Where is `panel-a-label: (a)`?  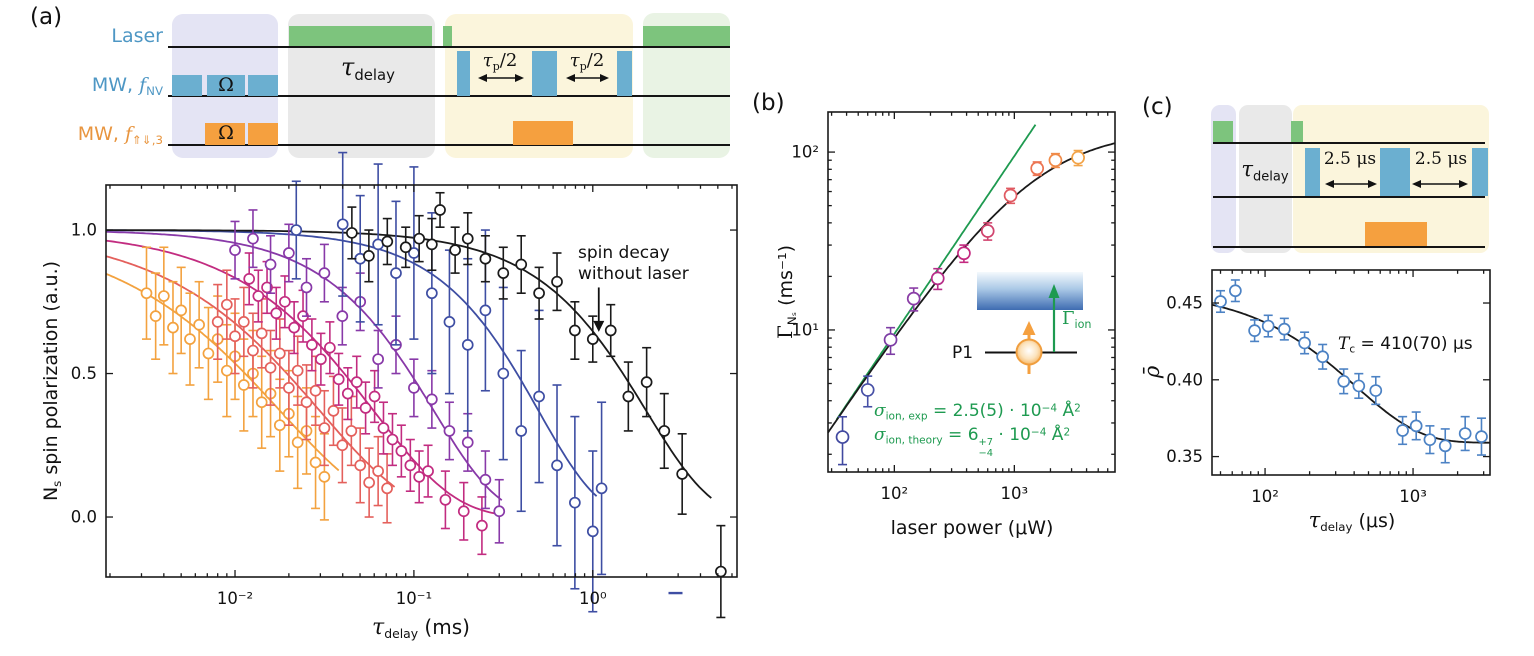
panel-a-label: (a) is located at coordinates (46, 17).